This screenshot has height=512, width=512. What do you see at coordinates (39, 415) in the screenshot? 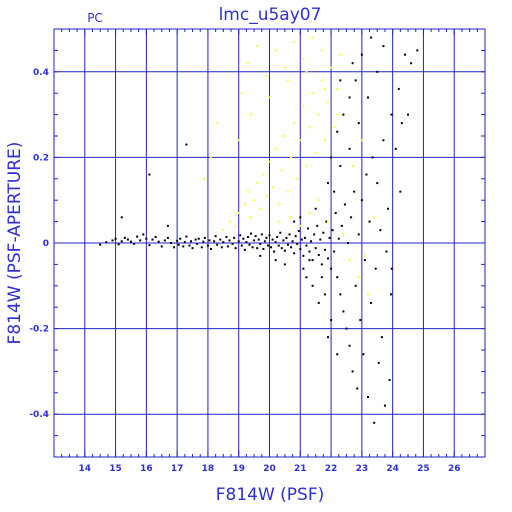
I see `y-tick-label: -0.4` at bounding box center [39, 415].